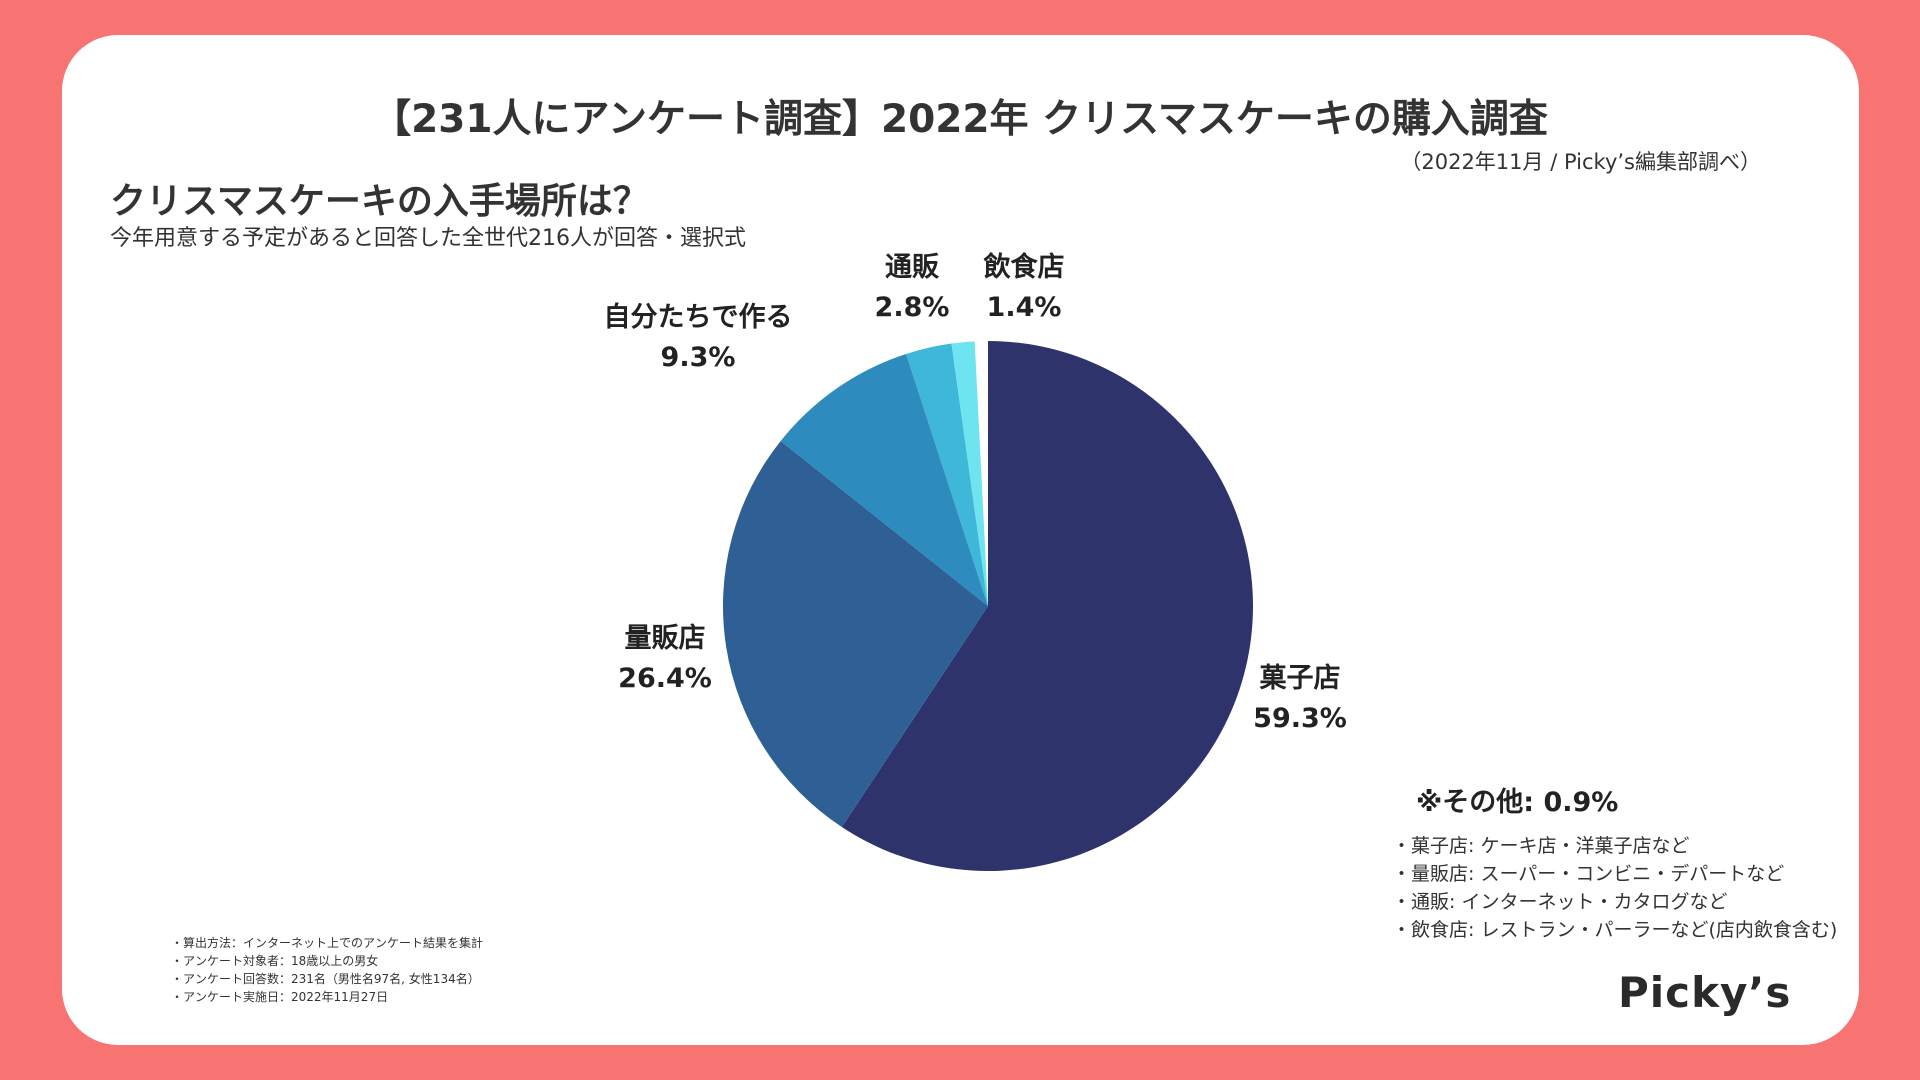 This screenshot has width=1920, height=1080. What do you see at coordinates (1541, 846) in the screenshot?
I see `definition-item: ・菓子店: ケーキ店・洋菓子店など` at bounding box center [1541, 846].